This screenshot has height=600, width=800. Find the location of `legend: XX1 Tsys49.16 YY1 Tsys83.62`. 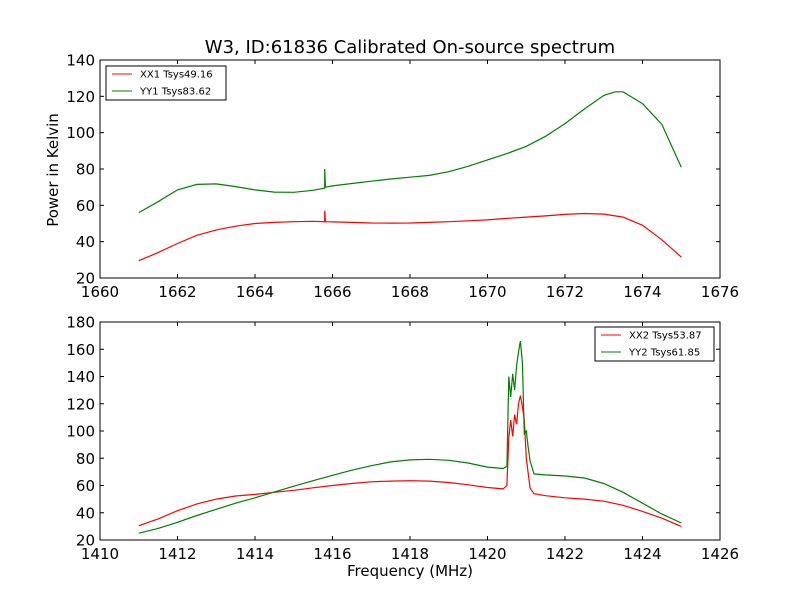

legend: XX1 Tsys49.16 YY1 Tsys83.62 is located at coordinates (166, 83).